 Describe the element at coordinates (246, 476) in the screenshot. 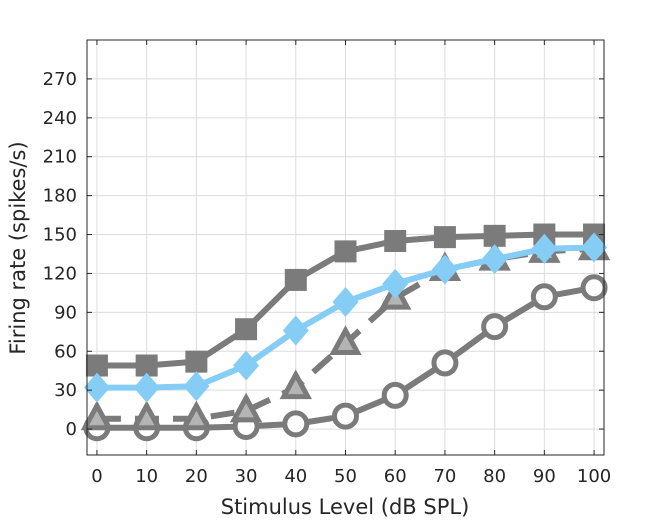

I see `x-tick-label: 30` at that location.